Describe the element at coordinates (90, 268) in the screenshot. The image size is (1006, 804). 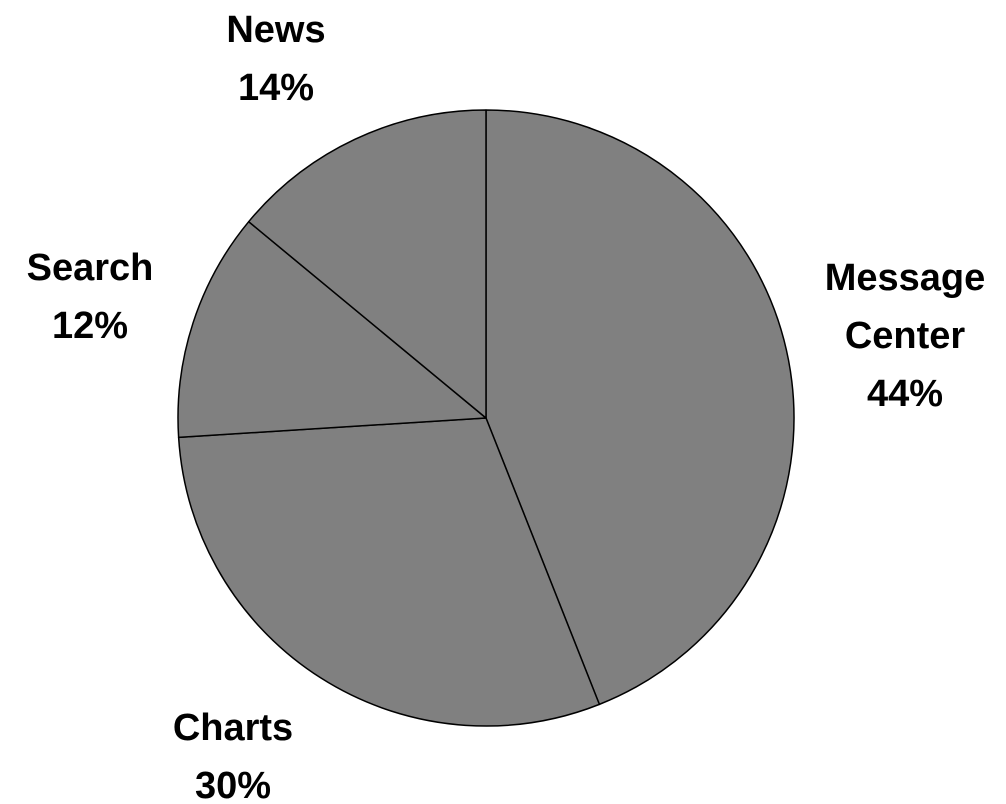
I see `slice-name-label: Search` at that location.